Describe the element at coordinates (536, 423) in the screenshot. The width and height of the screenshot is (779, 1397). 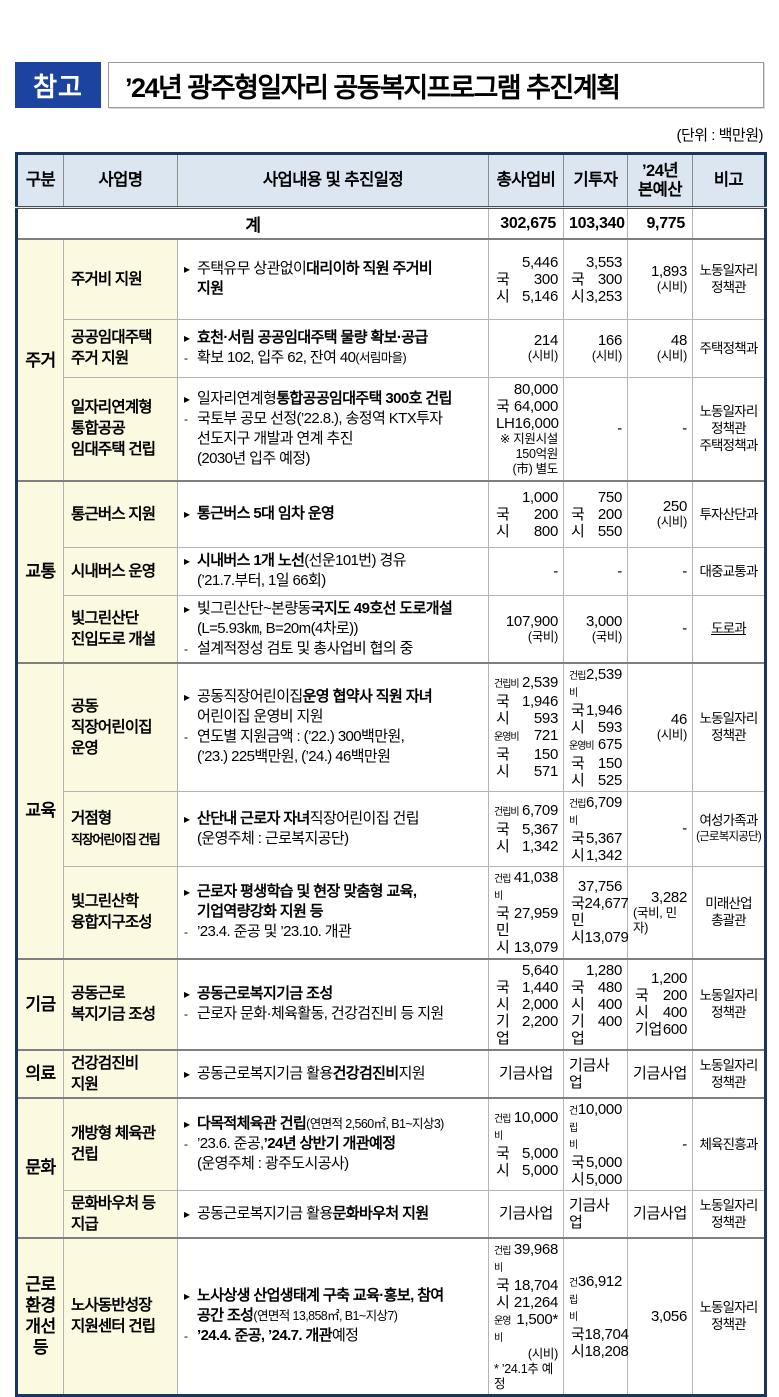
I see `line-value: 16,000` at that location.